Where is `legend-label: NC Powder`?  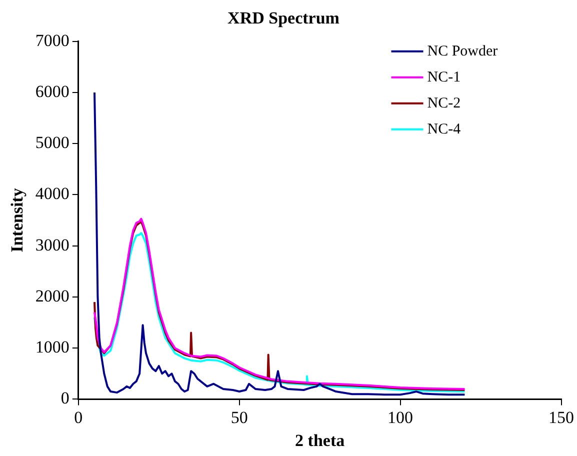
legend-label: NC Powder is located at coordinates (462, 51).